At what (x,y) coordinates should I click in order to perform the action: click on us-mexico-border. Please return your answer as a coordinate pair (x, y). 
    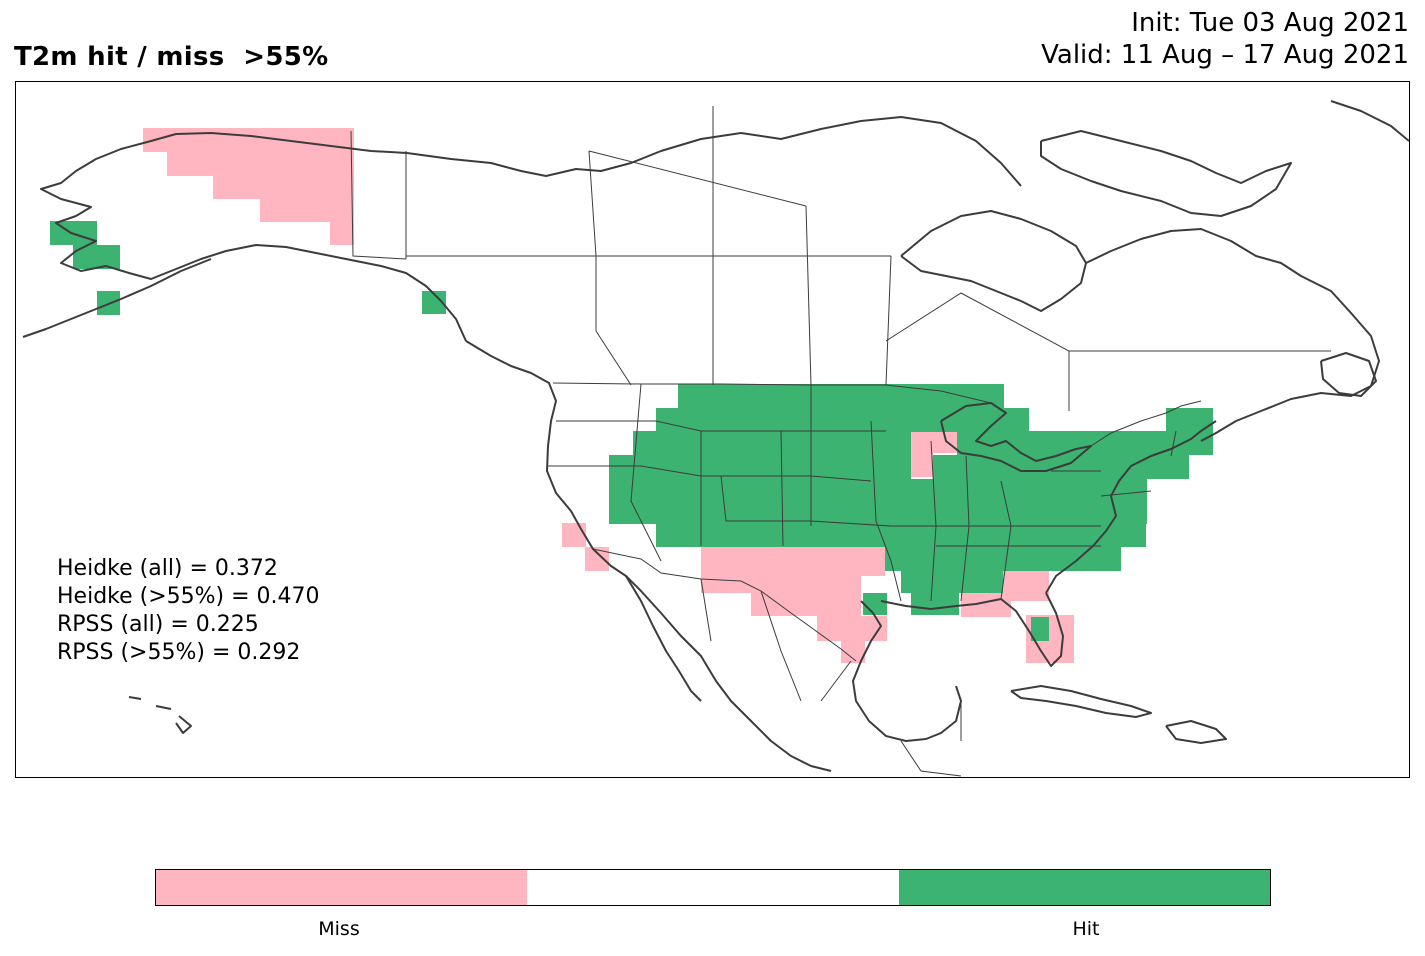
    Looking at the image, I should click on (724, 605).